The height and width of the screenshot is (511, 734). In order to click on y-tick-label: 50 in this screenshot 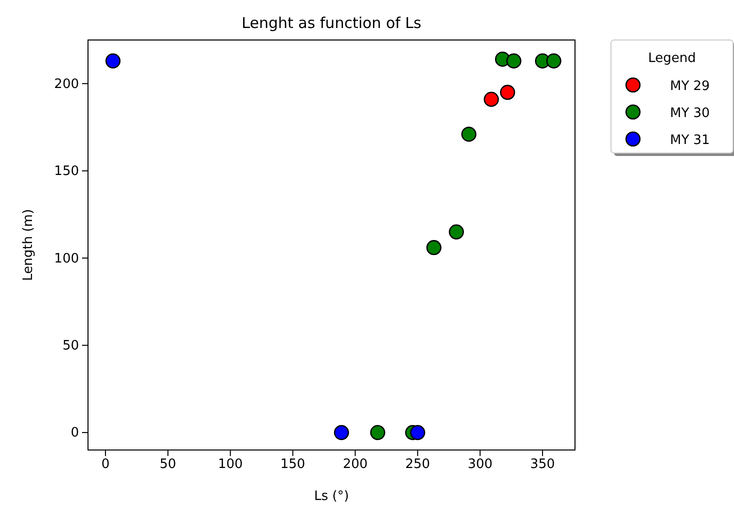, I will do `click(70, 346)`.